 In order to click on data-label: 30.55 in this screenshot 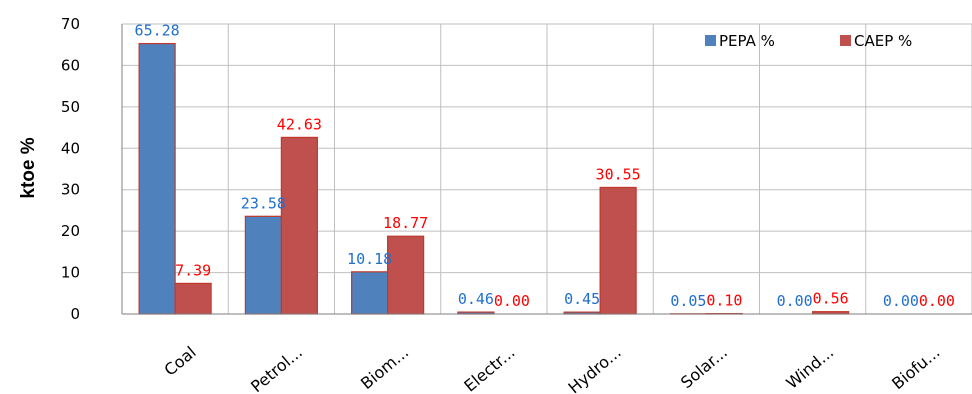, I will do `click(618, 174)`.